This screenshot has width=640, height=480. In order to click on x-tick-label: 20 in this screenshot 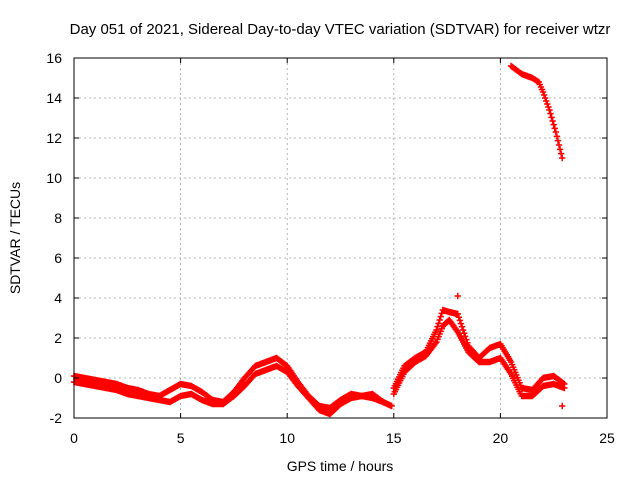, I will do `click(501, 438)`.